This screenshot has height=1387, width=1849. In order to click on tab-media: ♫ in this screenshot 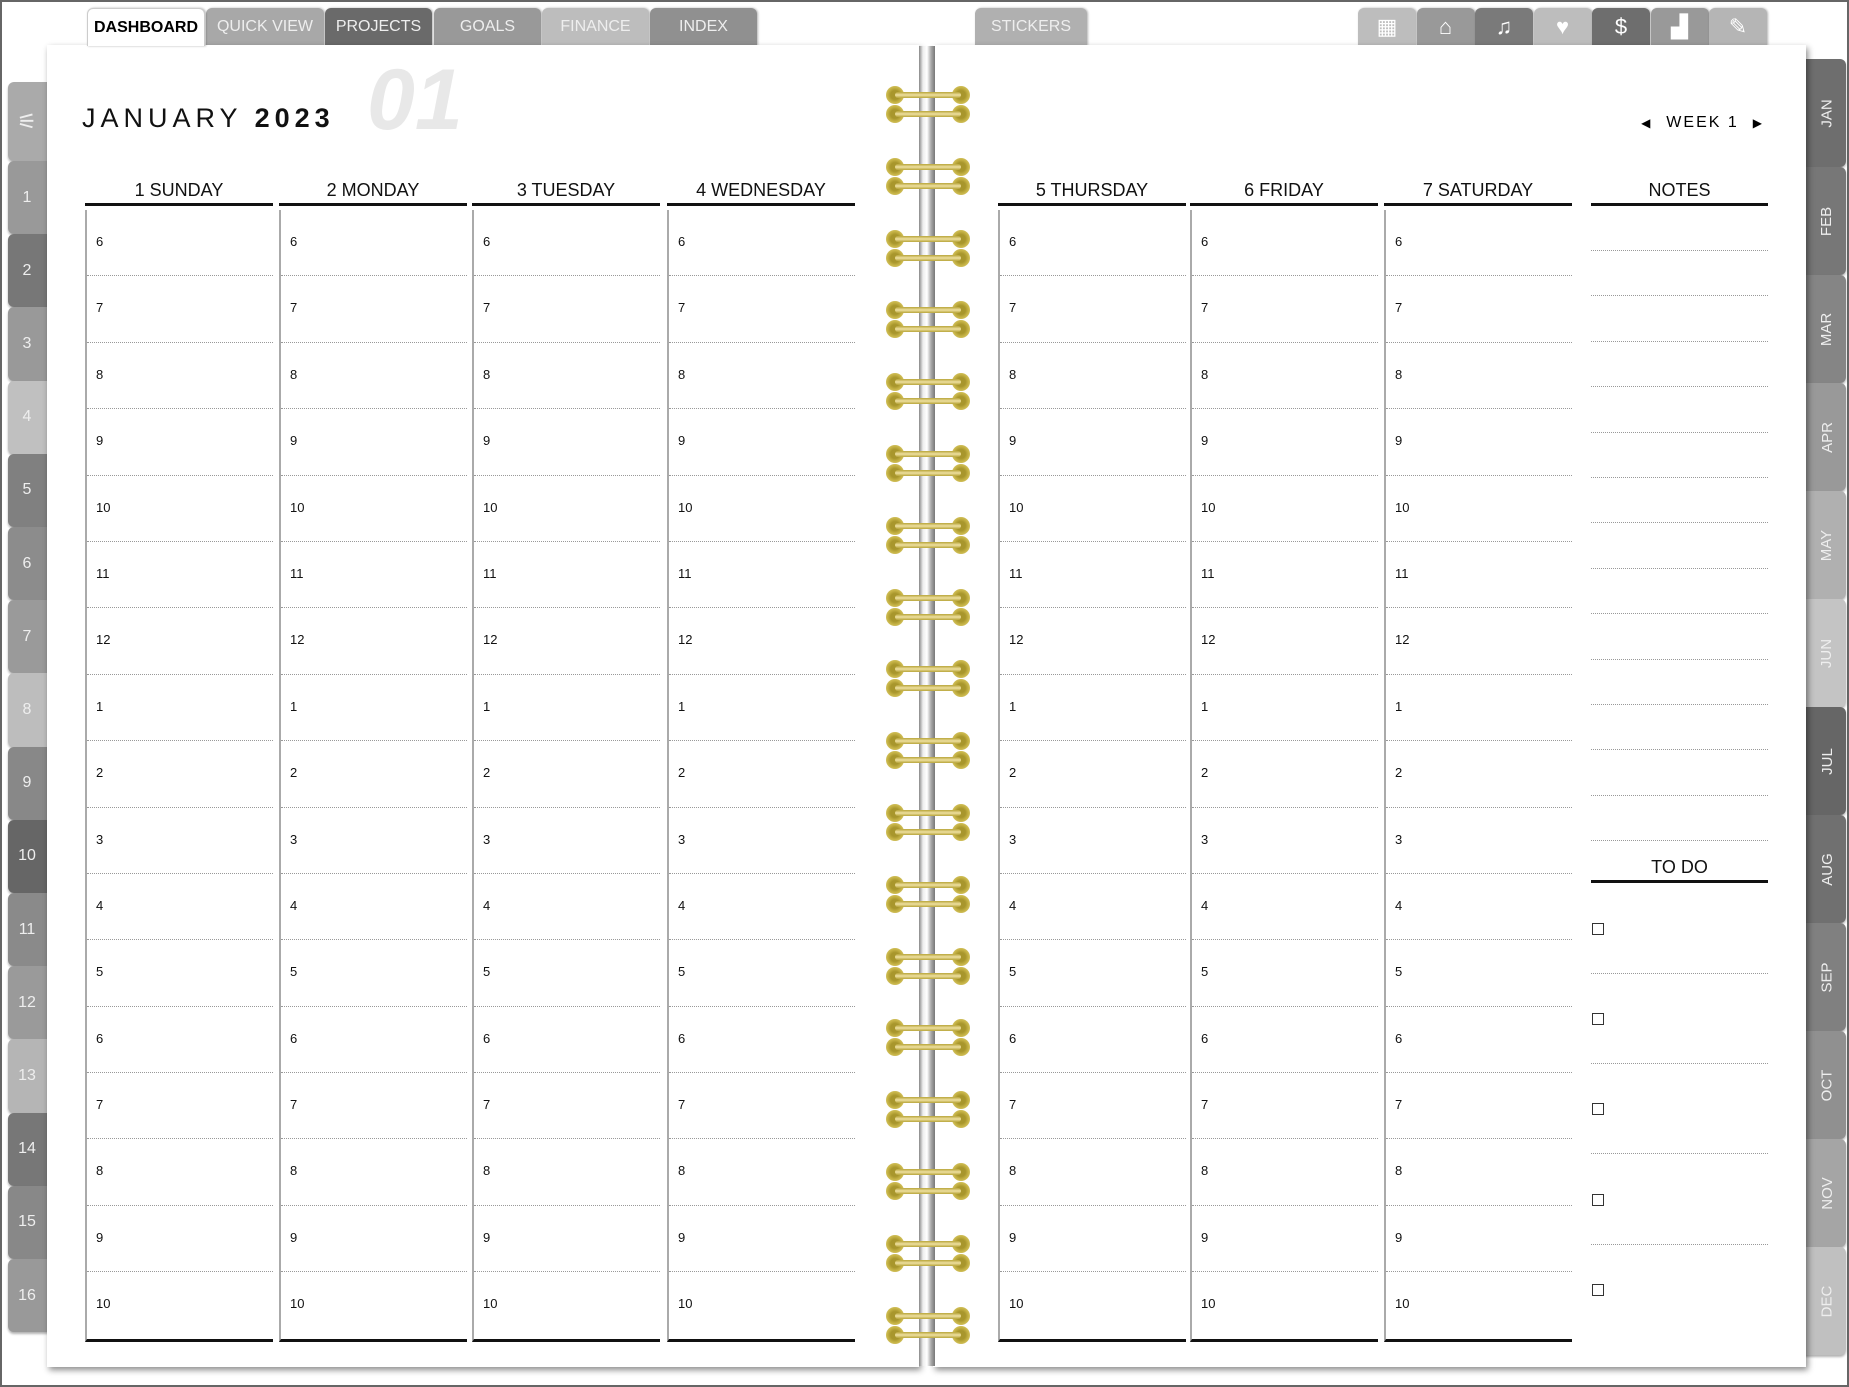, I will do `click(1504, 27)`.